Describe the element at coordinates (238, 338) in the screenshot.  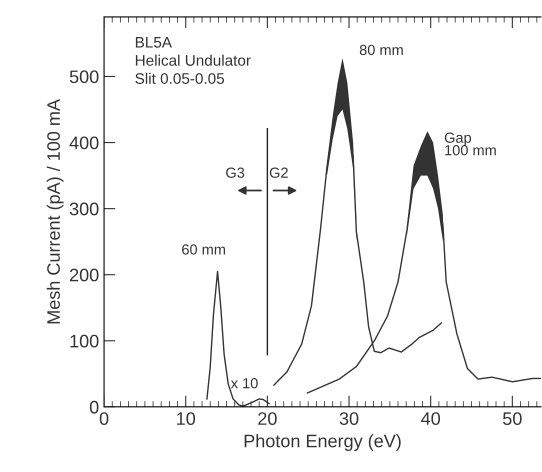
I see `line-series` at that location.